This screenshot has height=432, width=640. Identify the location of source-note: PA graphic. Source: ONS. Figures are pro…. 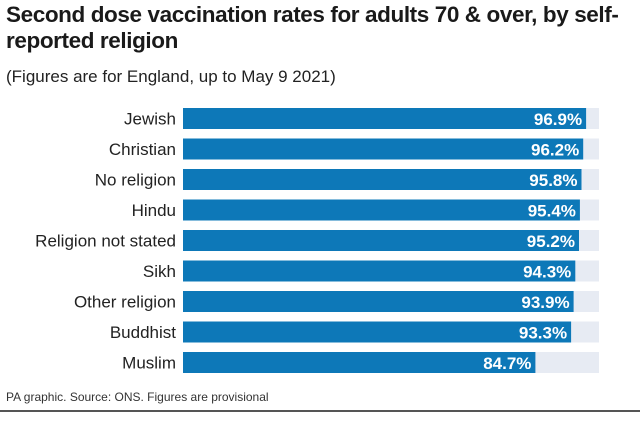
(137, 397).